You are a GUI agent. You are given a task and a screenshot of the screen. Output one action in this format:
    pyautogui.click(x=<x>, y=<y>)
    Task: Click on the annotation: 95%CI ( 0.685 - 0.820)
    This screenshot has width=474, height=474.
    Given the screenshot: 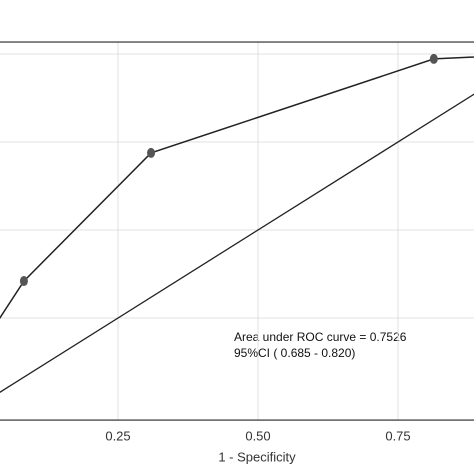 What is the action you would take?
    pyautogui.click(x=294, y=353)
    